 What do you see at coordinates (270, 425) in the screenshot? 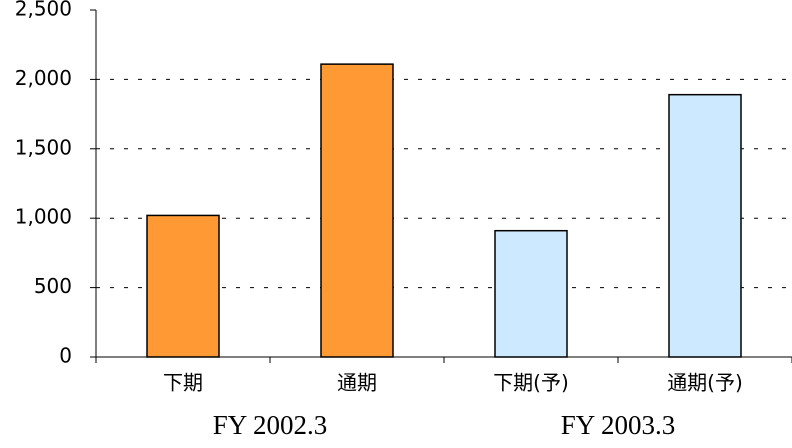
I see `group-label: FY 2002.3` at bounding box center [270, 425].